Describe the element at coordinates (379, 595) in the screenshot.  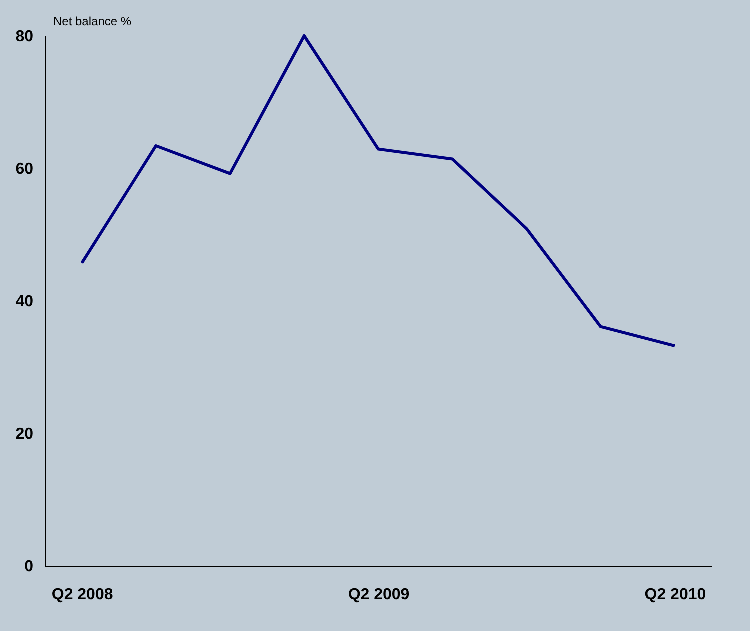
I see `x-tick-label: Q2 2009` at that location.